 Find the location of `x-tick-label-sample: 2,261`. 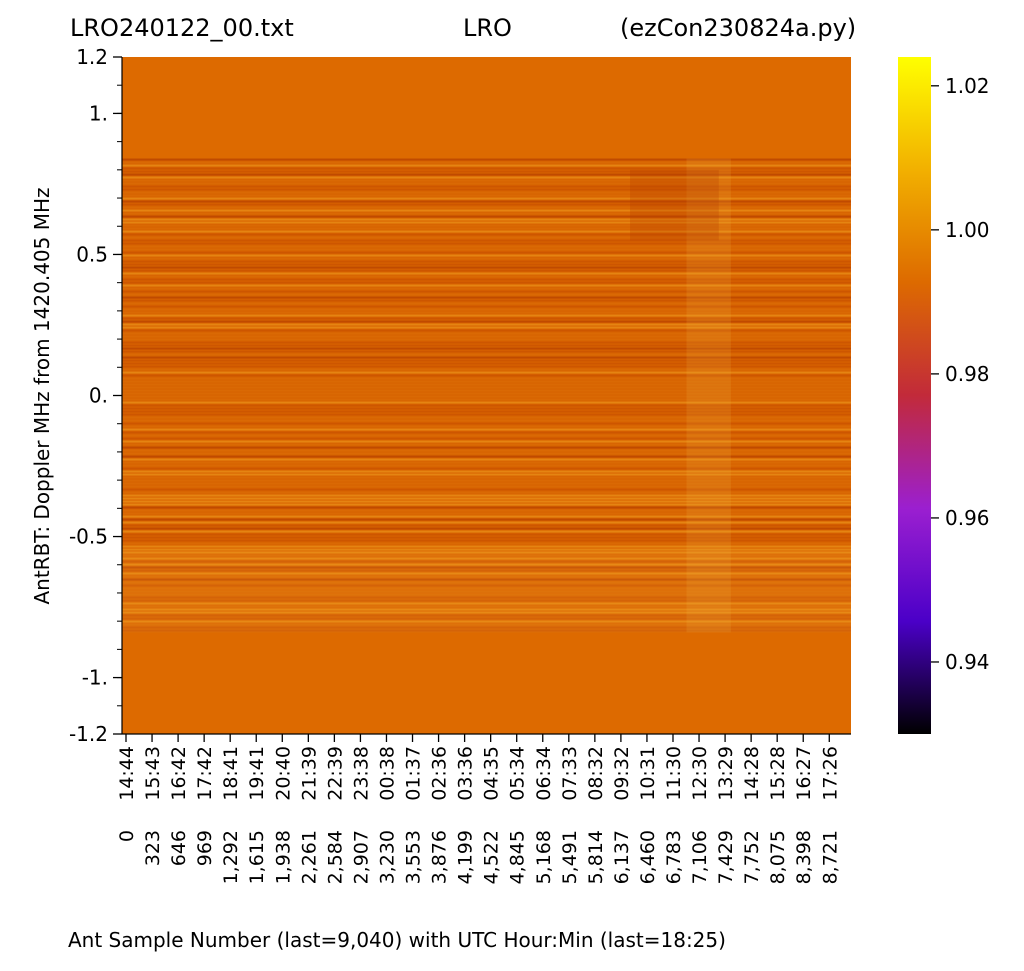

x-tick-label-sample: 2,261 is located at coordinates (309, 857).